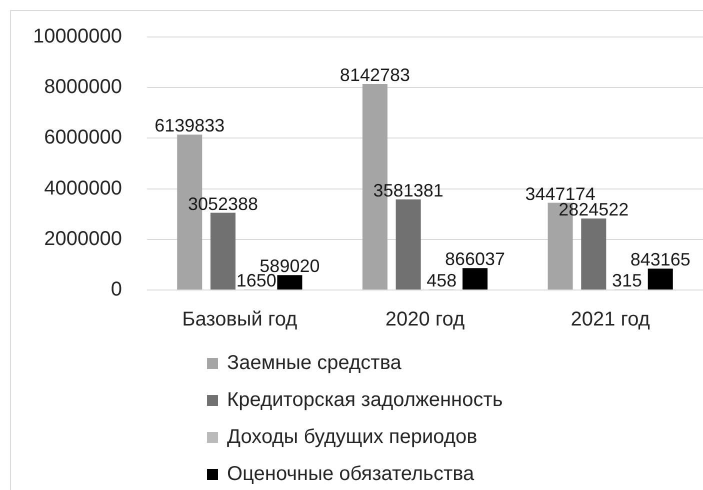 This screenshot has height=490, width=703. What do you see at coordinates (189, 126) in the screenshot?
I see `data-label: 6139833` at bounding box center [189, 126].